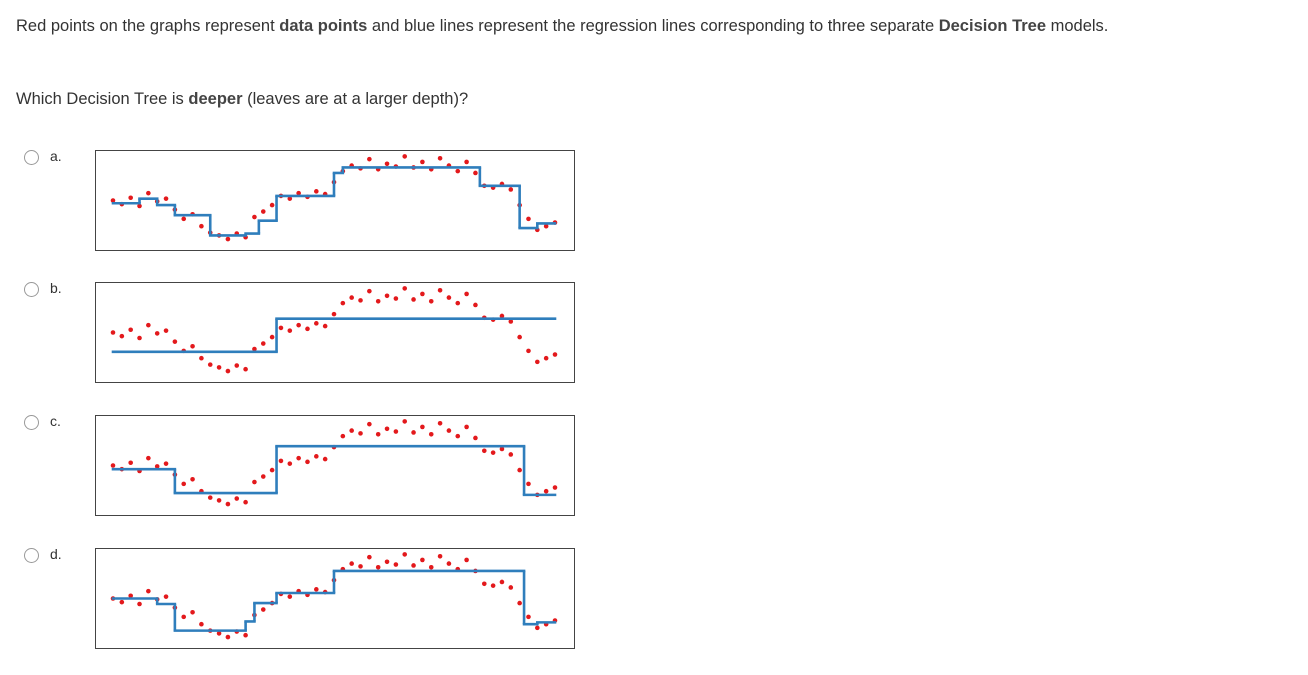 The image size is (1308, 675). Describe the element at coordinates (102, 99) in the screenshot. I see `text: Which Decision Tree is` at that location.